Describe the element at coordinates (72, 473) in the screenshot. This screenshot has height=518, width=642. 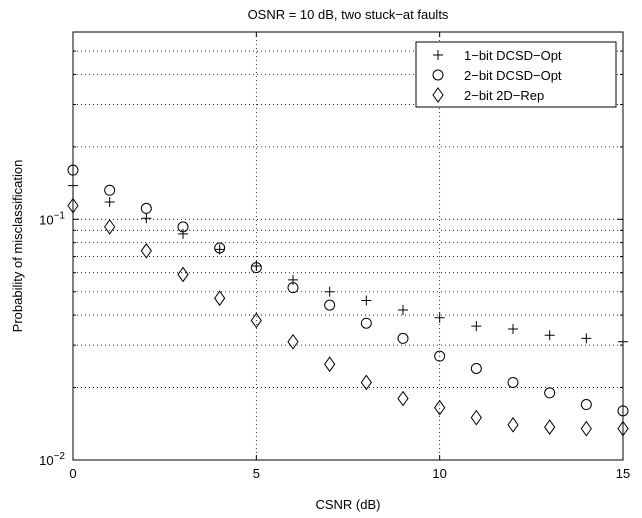
I see `x-tick-label: 0` at that location.